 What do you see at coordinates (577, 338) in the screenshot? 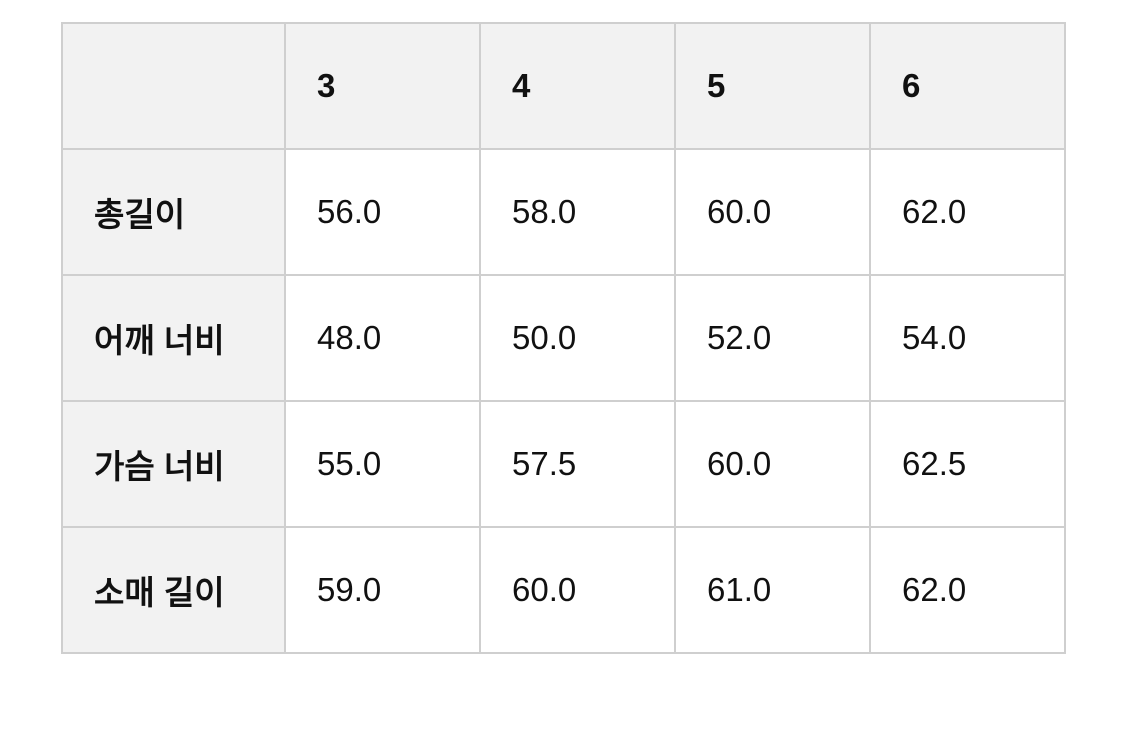
I see `table-cell: 50.0` at bounding box center [577, 338].